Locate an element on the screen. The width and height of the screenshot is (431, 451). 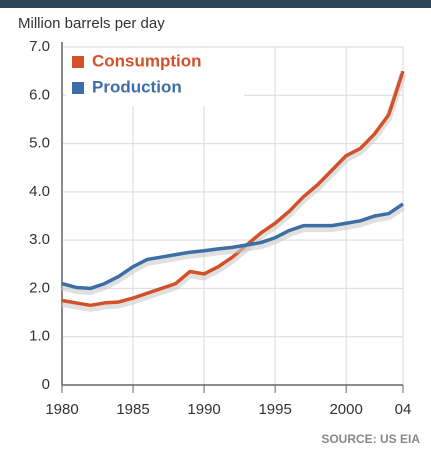
y-tick-label: 1.0 is located at coordinates (39, 336).